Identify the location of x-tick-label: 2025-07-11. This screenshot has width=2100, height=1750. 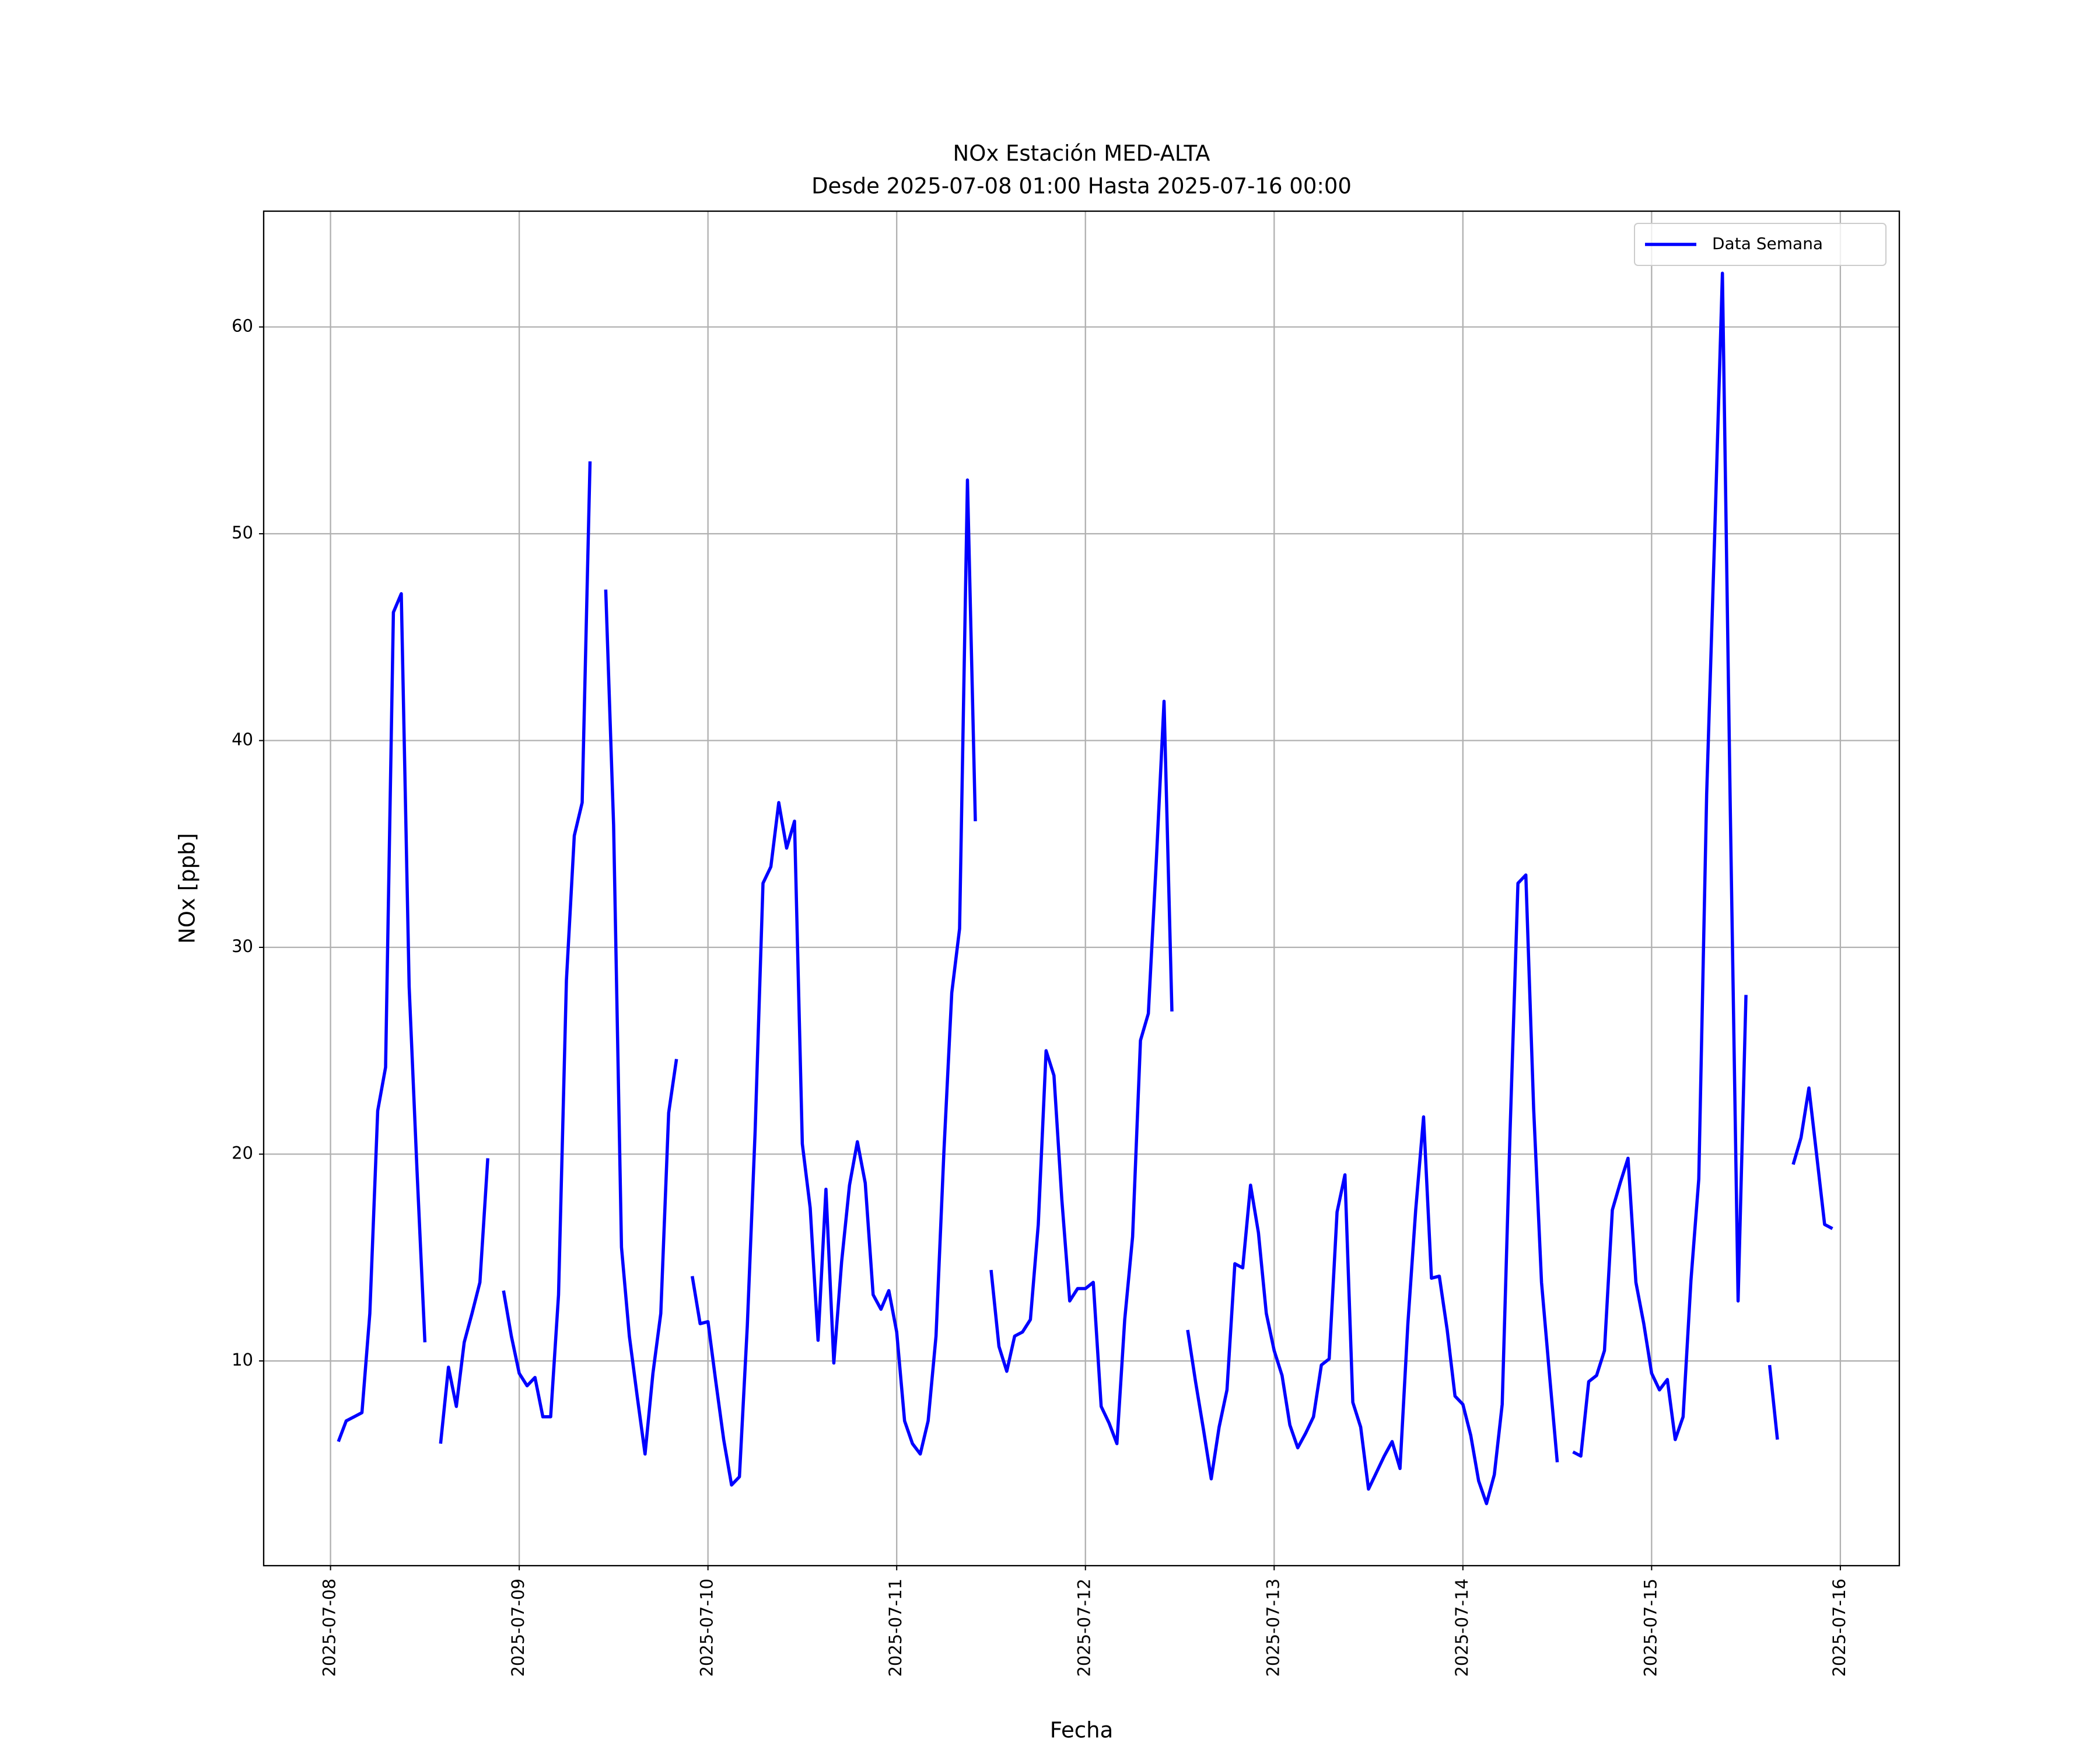
(895, 1627).